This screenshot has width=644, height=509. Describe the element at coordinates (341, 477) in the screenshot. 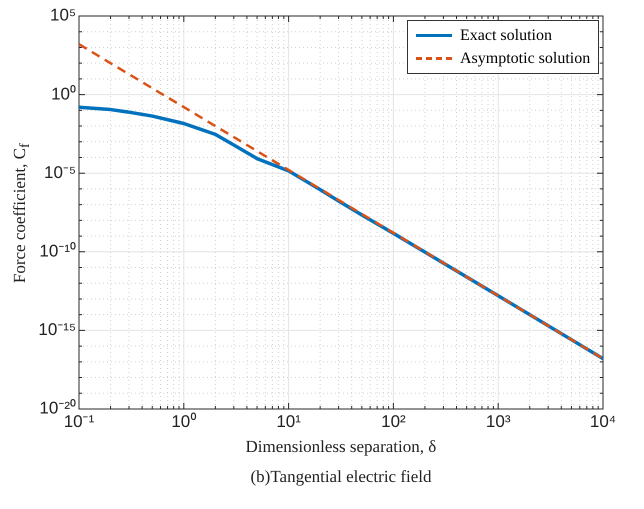

I see `text: (b)Tangential electric field` at that location.